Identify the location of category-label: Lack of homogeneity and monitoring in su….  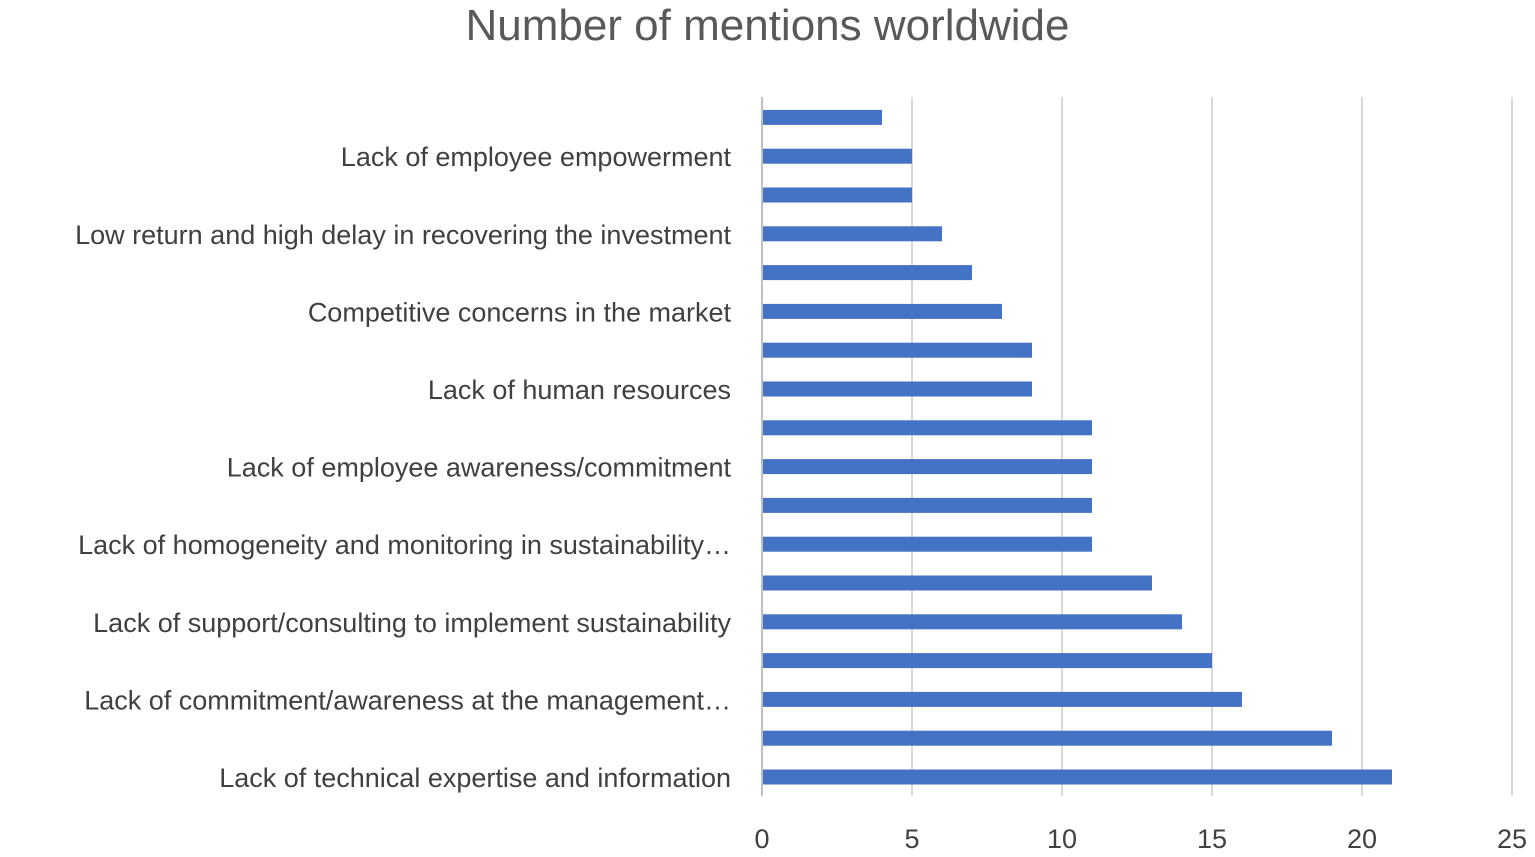
(404, 545).